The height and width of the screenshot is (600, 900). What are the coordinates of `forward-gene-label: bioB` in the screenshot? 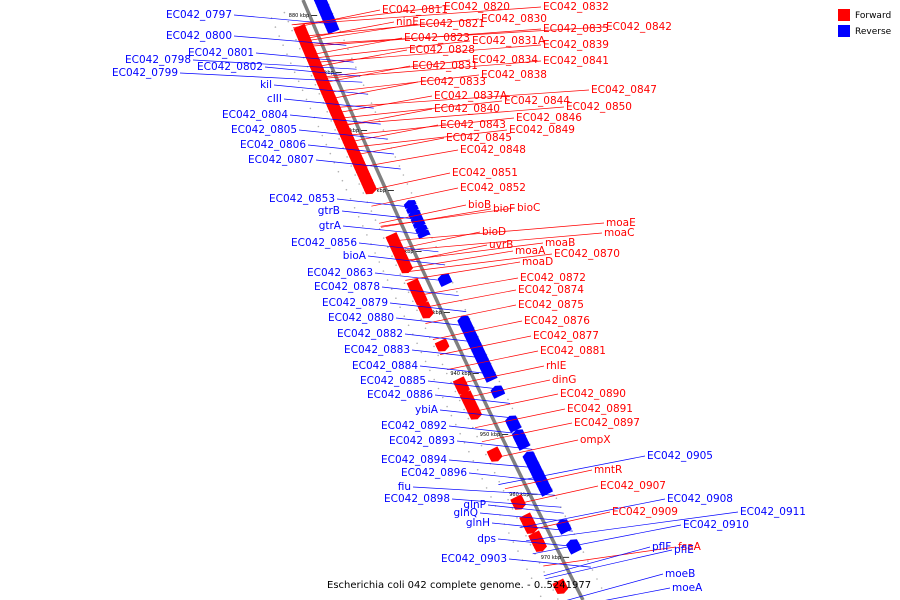 It's located at (479, 205).